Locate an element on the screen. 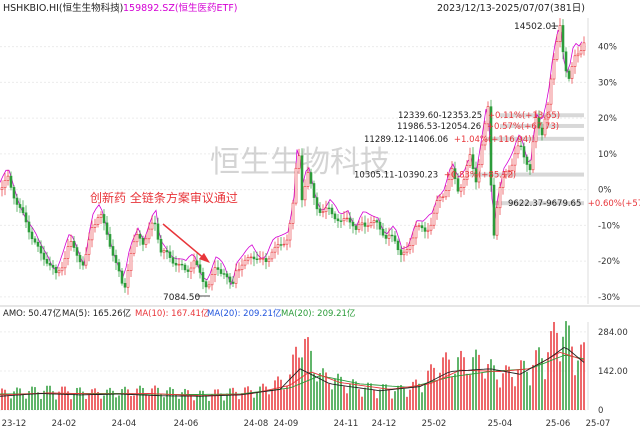 The image size is (640, 431). y-tick-label: 40% is located at coordinates (607, 48).